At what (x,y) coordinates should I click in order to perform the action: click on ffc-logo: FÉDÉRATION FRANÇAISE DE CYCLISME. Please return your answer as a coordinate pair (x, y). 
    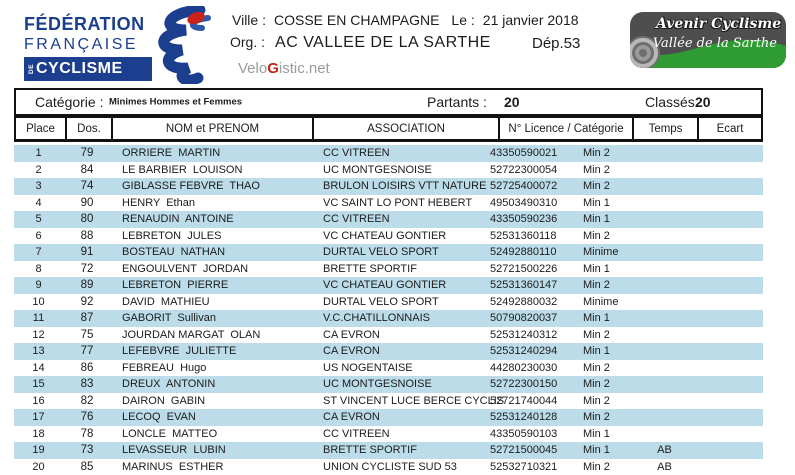
    Looking at the image, I should click on (124, 45).